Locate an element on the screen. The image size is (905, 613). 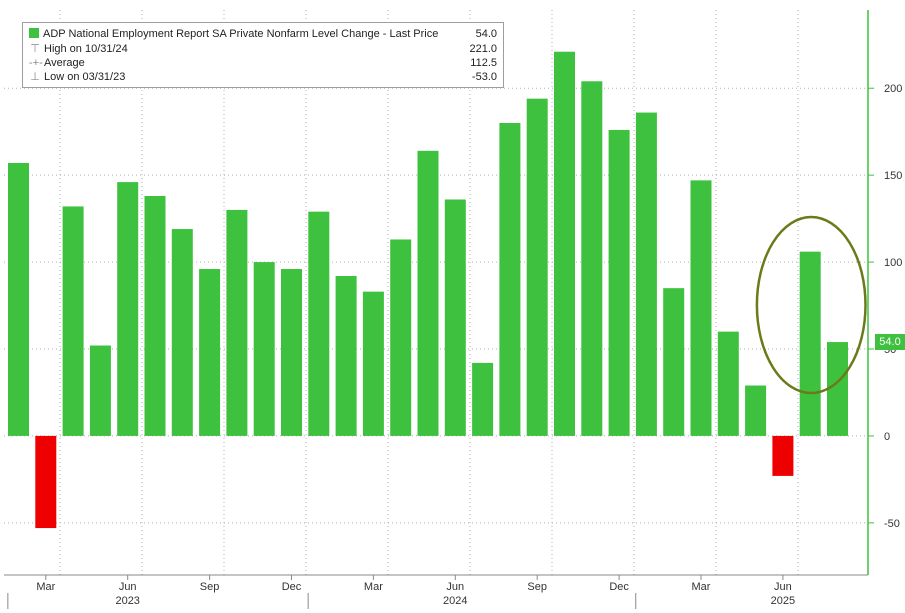
legend-entry-high: ⊤ High on 10/31/24 221.0 is located at coordinates (263, 49).